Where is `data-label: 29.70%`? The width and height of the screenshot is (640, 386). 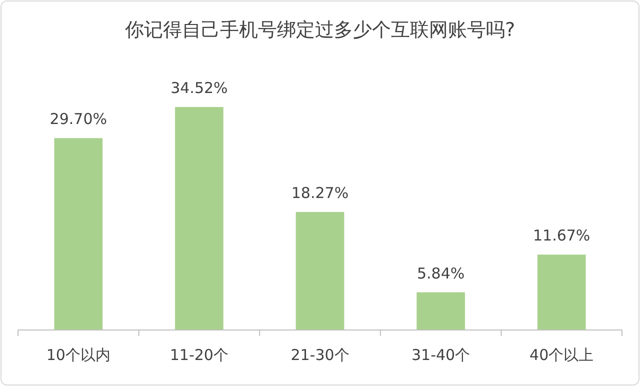
data-label: 29.70% is located at coordinates (78, 119).